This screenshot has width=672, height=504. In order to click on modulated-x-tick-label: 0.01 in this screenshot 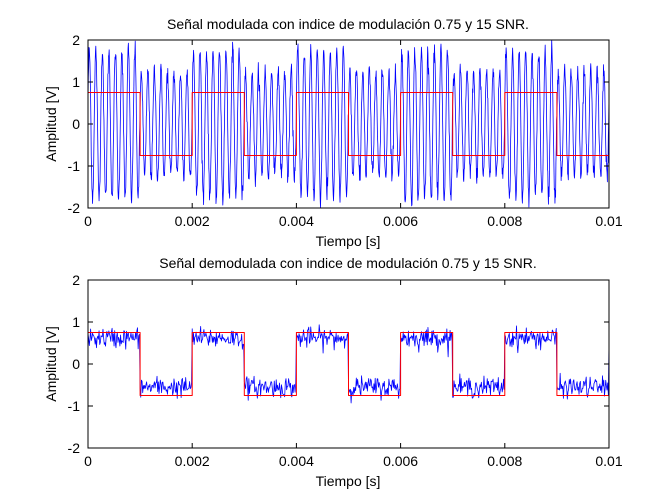, I will do `click(608, 221)`.